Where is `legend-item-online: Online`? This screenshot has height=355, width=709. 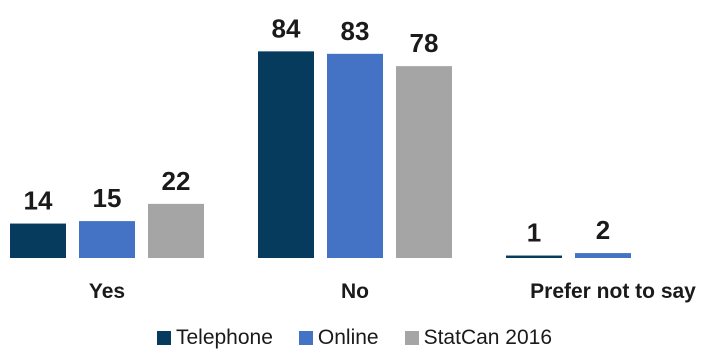 legend-item-online: Online is located at coordinates (338, 338).